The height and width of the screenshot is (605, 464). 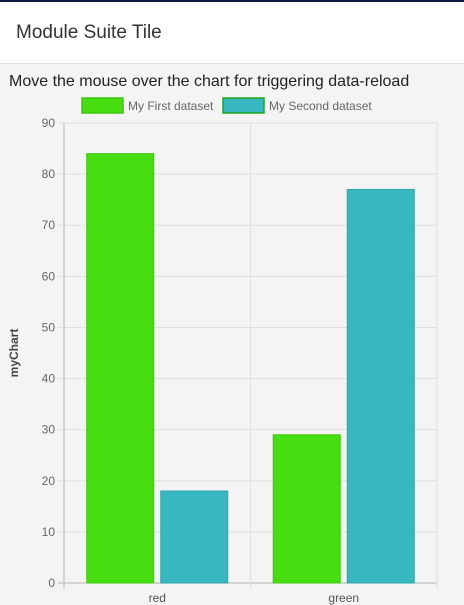 I want to click on y-tick-label: 70, so click(x=49, y=225).